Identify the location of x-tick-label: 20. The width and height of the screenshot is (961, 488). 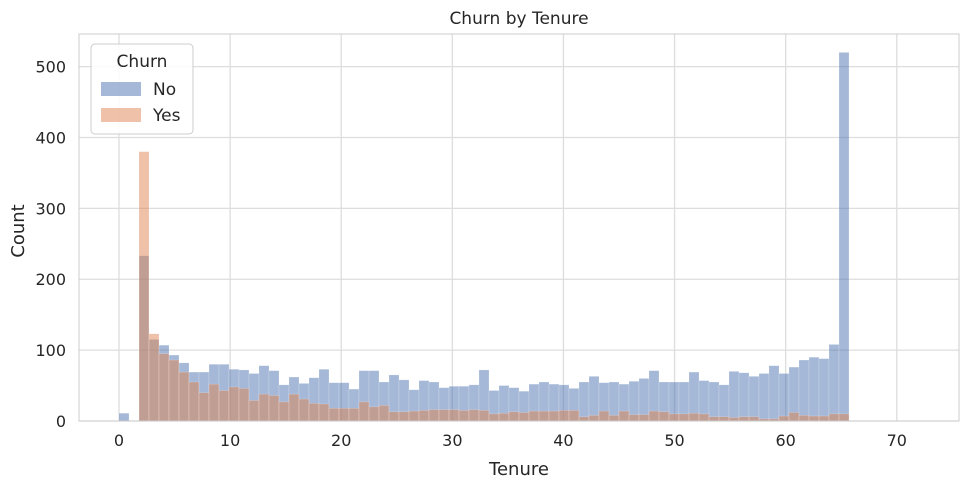
(341, 440).